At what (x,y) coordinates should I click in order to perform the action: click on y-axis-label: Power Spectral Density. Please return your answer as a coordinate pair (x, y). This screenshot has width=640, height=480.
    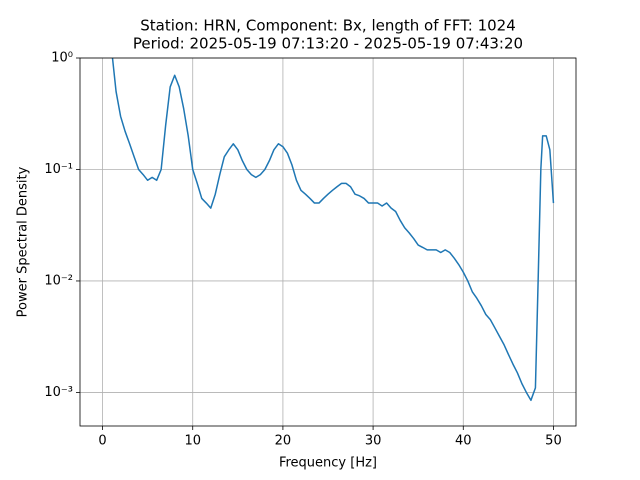
    Looking at the image, I should click on (23, 241).